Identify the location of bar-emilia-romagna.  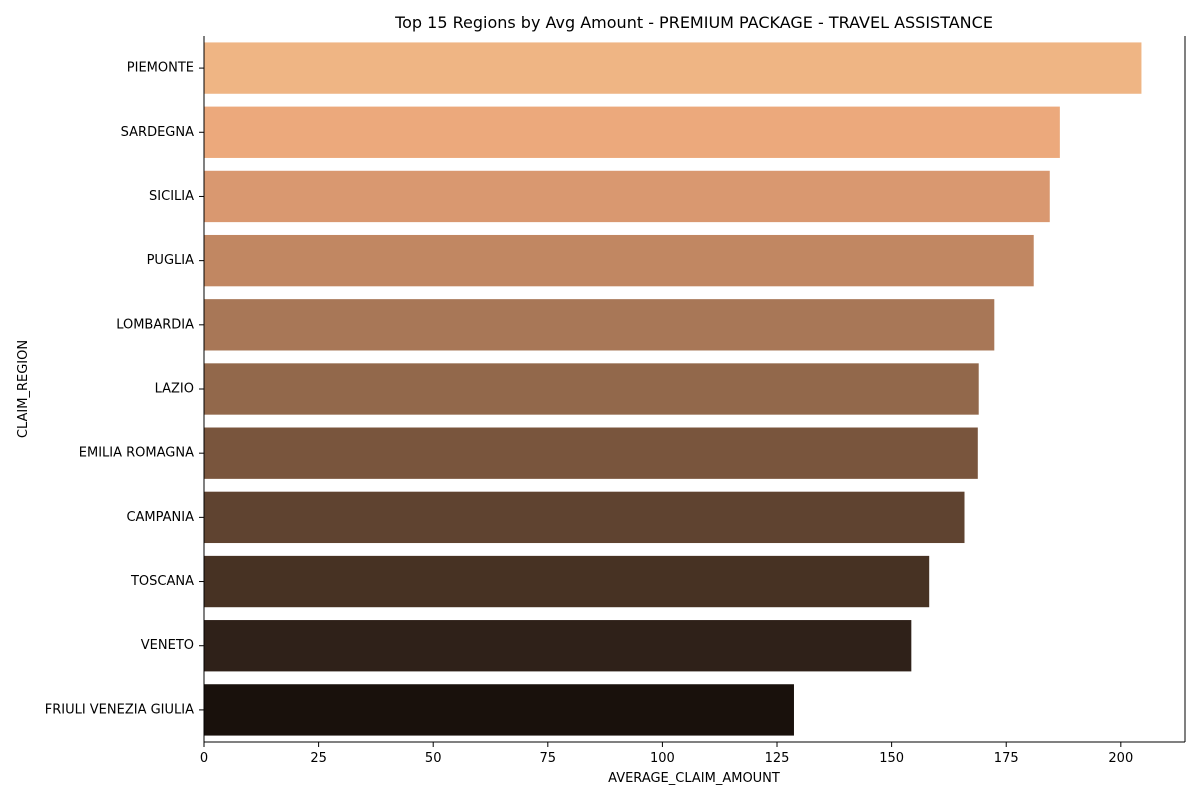
(591, 453).